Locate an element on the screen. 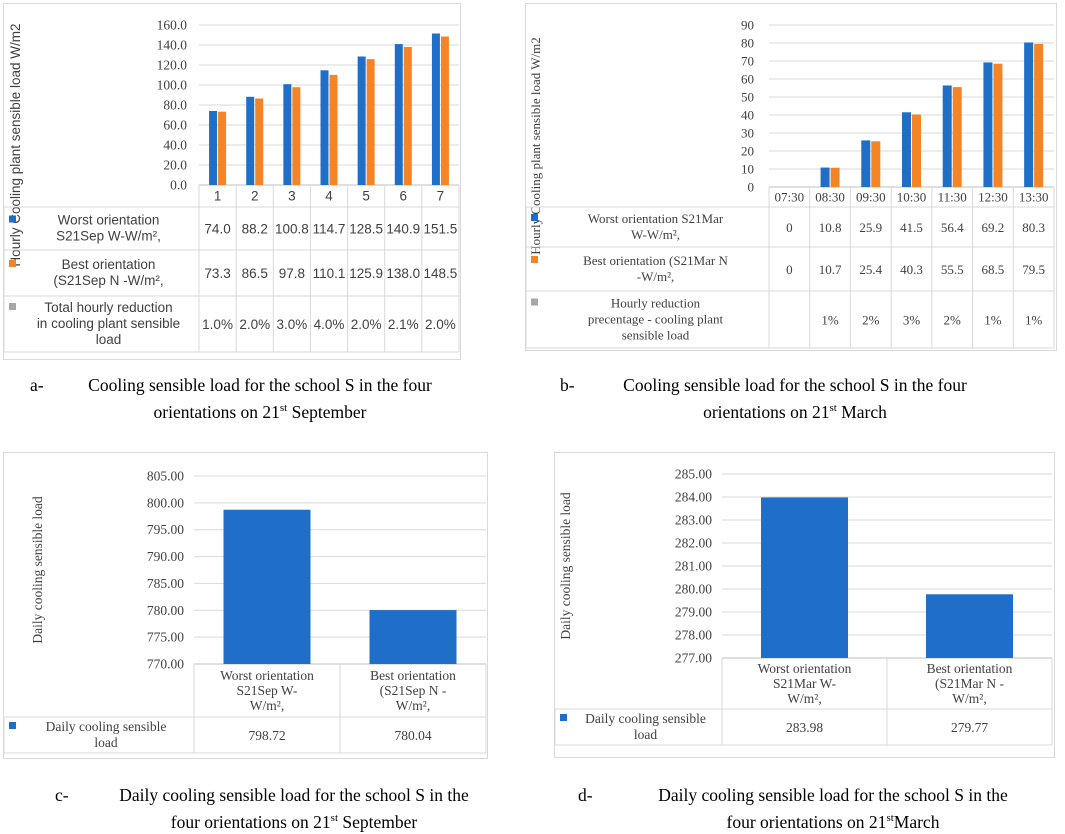  legend-label-a-2-2: load is located at coordinates (109, 339).